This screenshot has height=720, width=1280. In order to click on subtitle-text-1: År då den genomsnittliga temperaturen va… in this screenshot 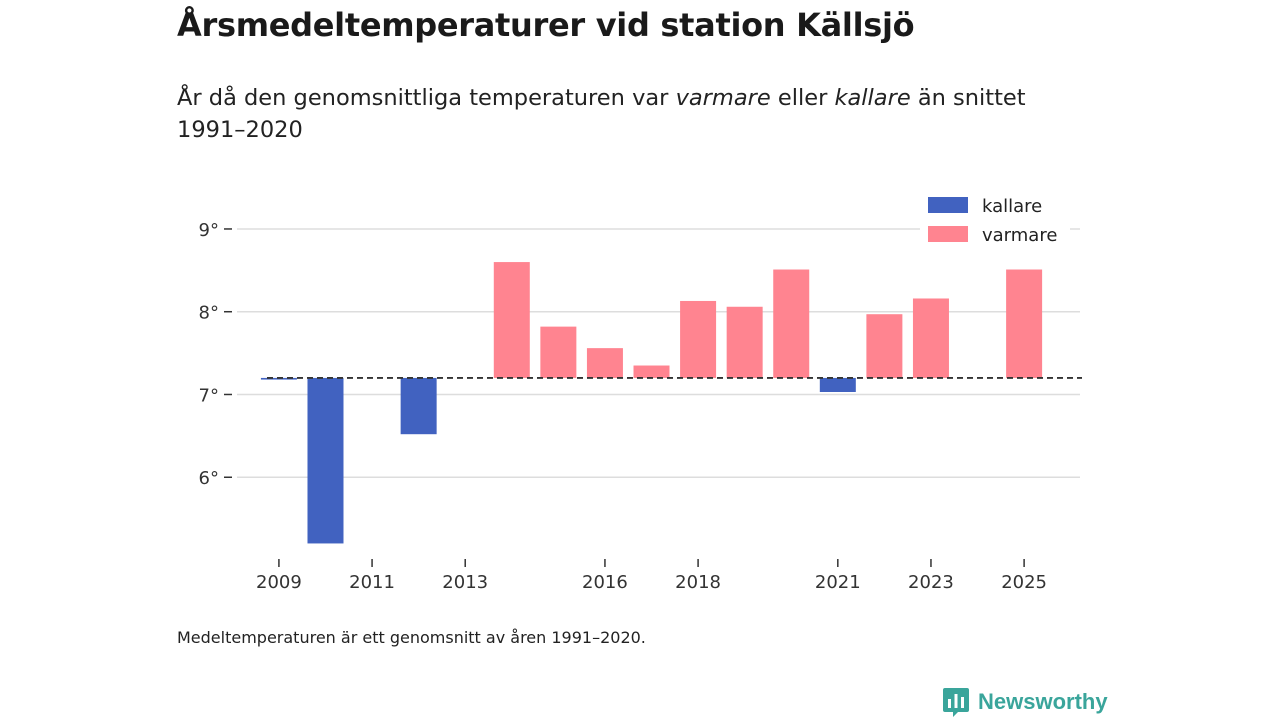, I will do `click(426, 98)`.